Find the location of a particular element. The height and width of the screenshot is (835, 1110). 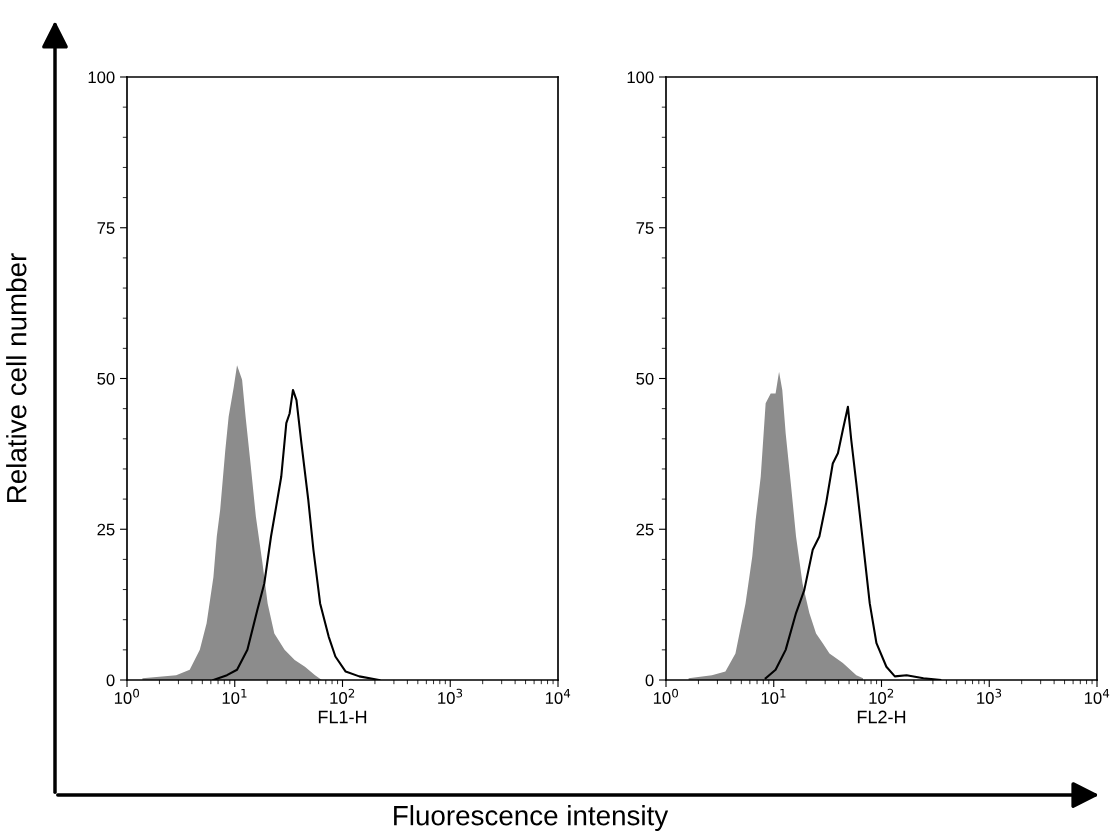

x-axis-title: FL2-H is located at coordinates (881, 717).